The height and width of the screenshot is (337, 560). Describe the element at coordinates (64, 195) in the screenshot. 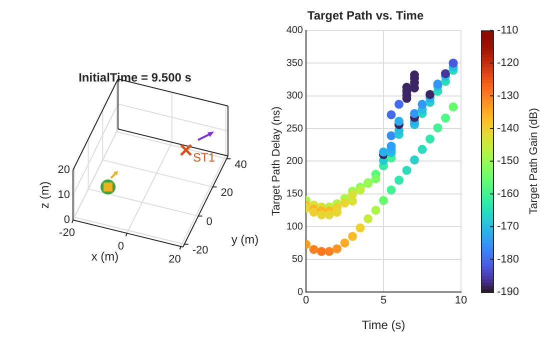

I see `text: 10` at that location.